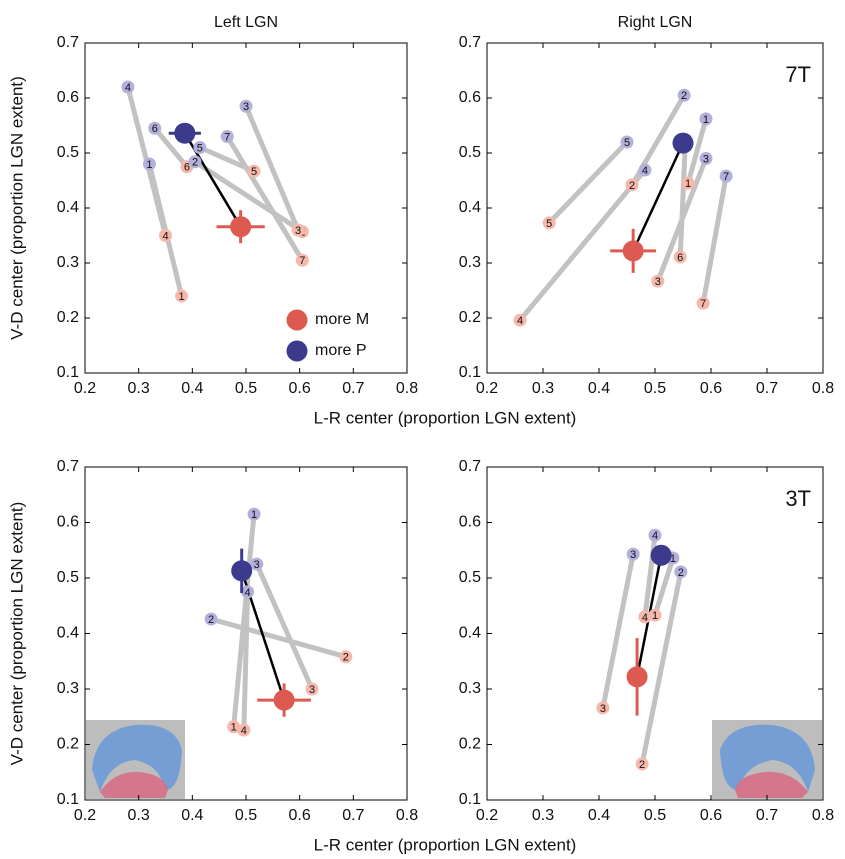 The image size is (845, 859). I want to click on mean-link, so click(658, 197).